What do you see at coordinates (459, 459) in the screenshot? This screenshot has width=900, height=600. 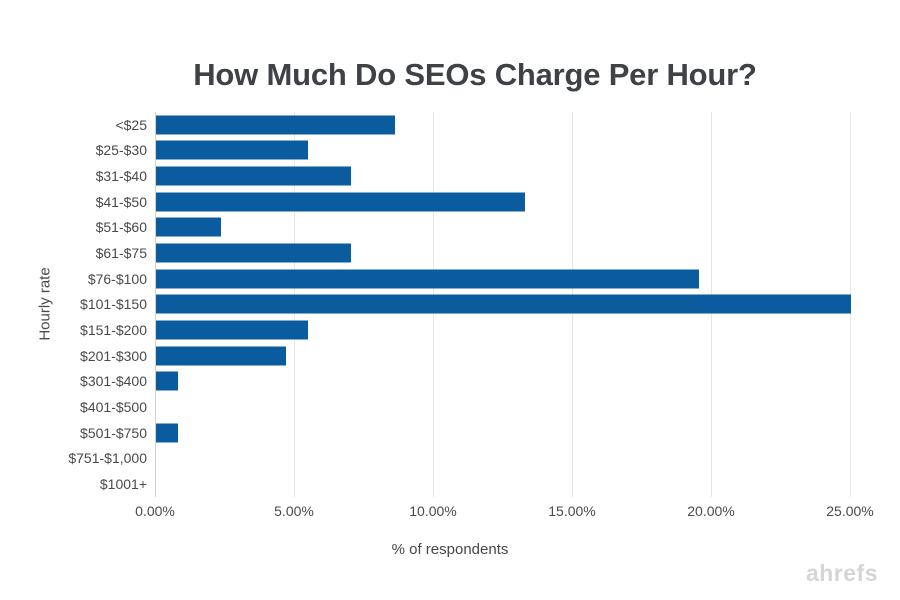 I see `bar-row: $751-$1,000` at bounding box center [459, 459].